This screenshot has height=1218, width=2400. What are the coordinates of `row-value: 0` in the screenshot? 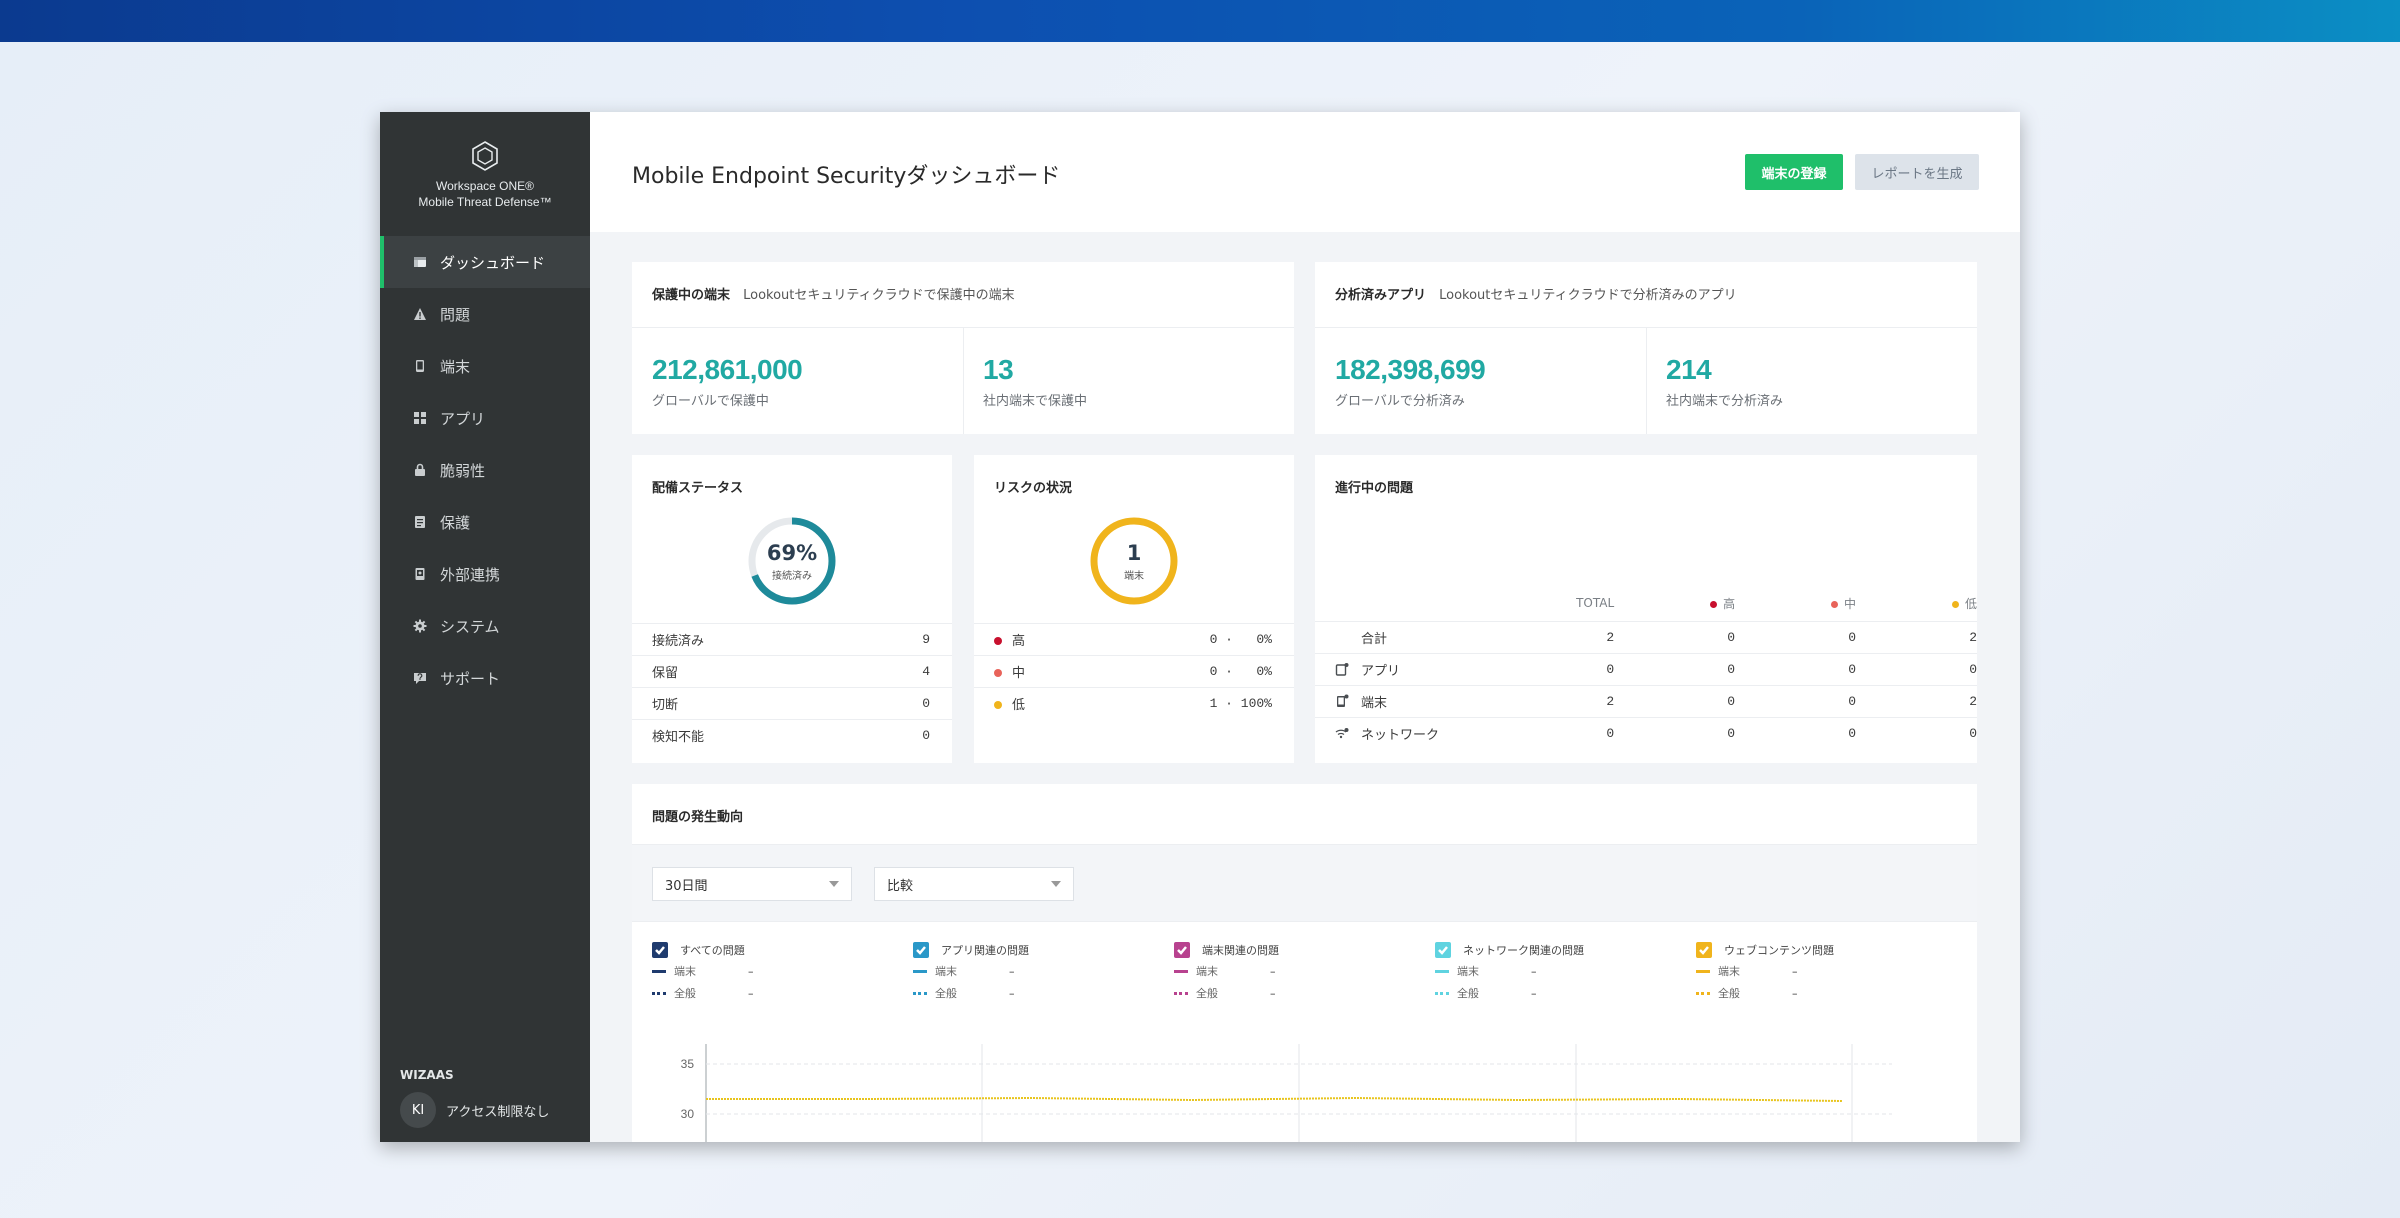 It's located at (926, 735).